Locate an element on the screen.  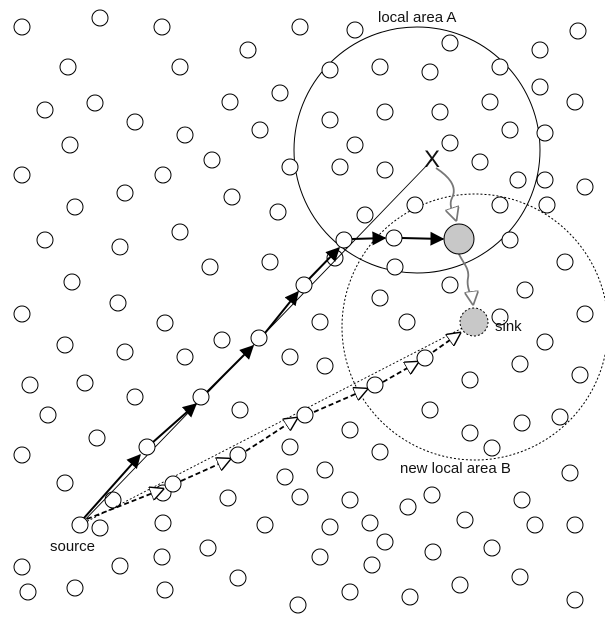
sink-movement-arrows is located at coordinates (454, 235).